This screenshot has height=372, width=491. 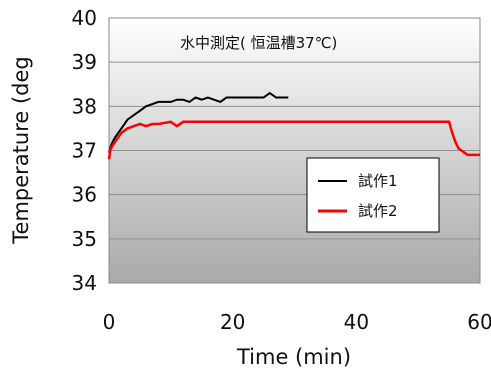 I want to click on y-tick-label: 39, so click(x=84, y=62).